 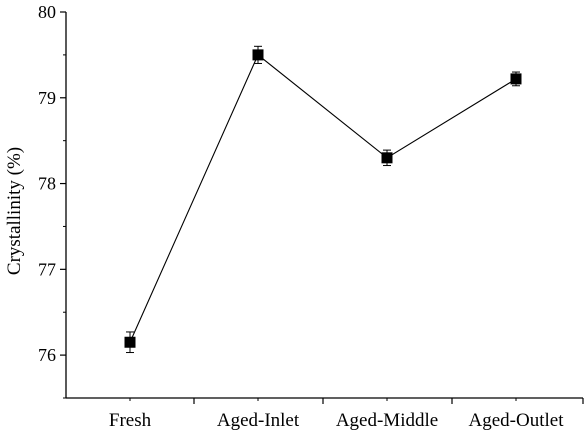 What do you see at coordinates (130, 420) in the screenshot?
I see `x-tick-label: Fresh` at bounding box center [130, 420].